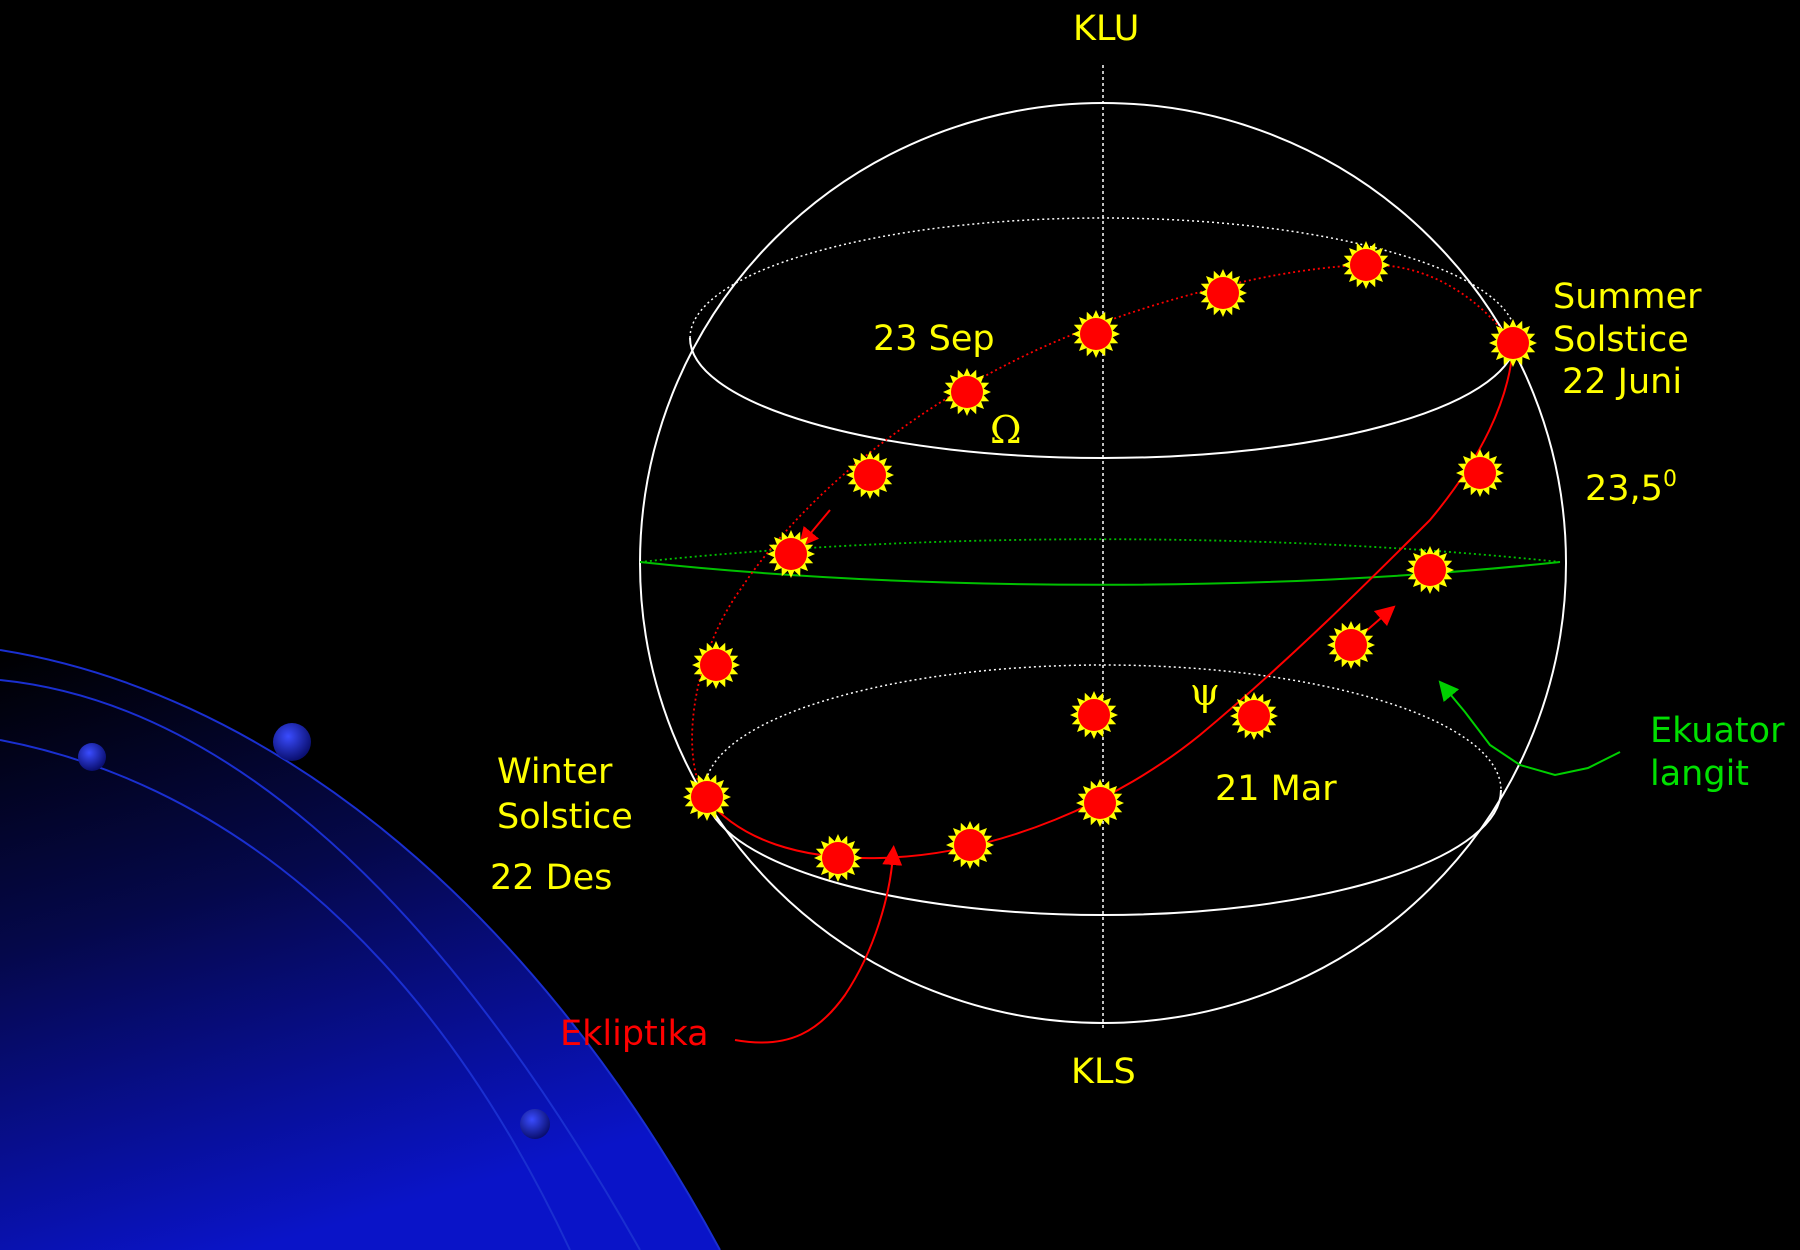 The height and width of the screenshot is (1250, 1800). I want to click on lower-parallel-front, so click(1103, 852).